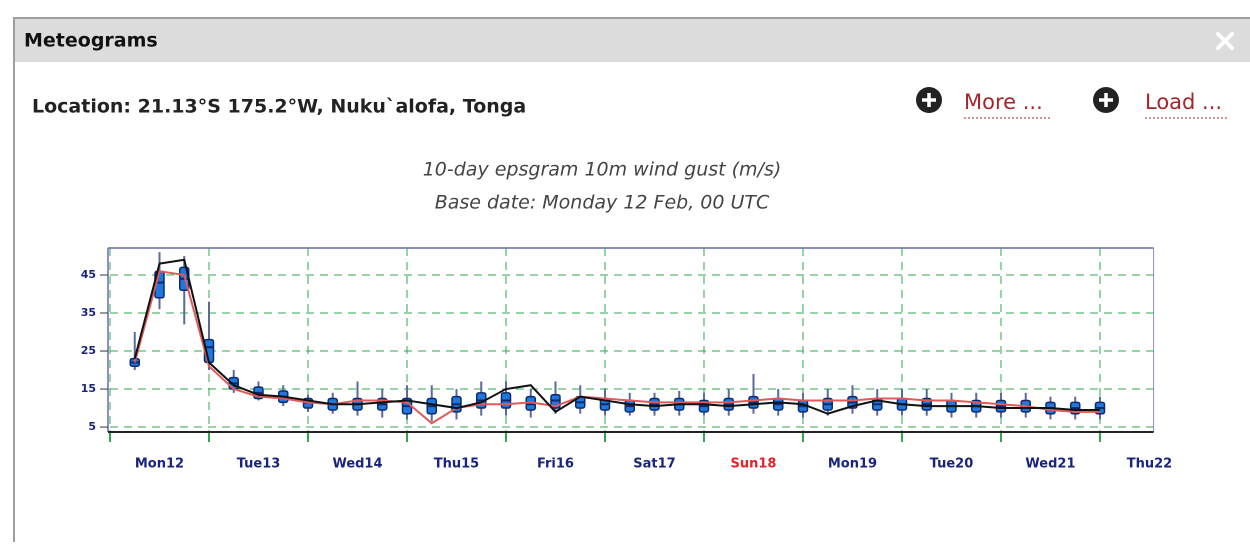 This screenshot has width=1250, height=546. Describe the element at coordinates (952, 464) in the screenshot. I see `x-tick-label: Tue20` at that location.